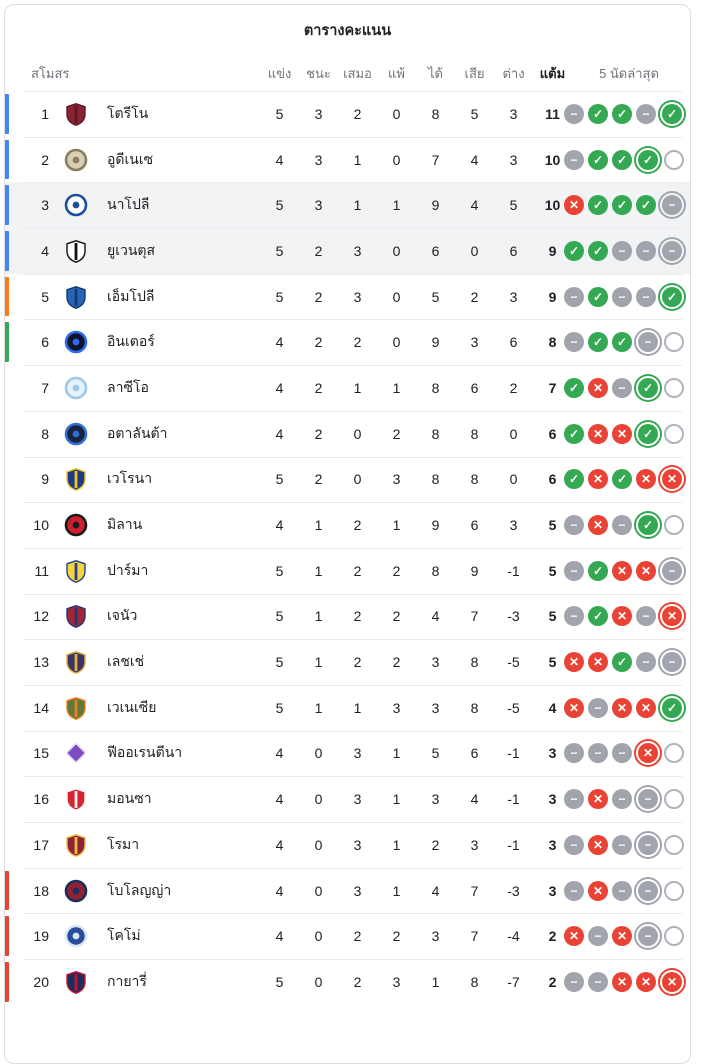 The height and width of the screenshot is (1064, 704). Describe the element at coordinates (123, 843) in the screenshot. I see `team-name: โรมา` at that location.